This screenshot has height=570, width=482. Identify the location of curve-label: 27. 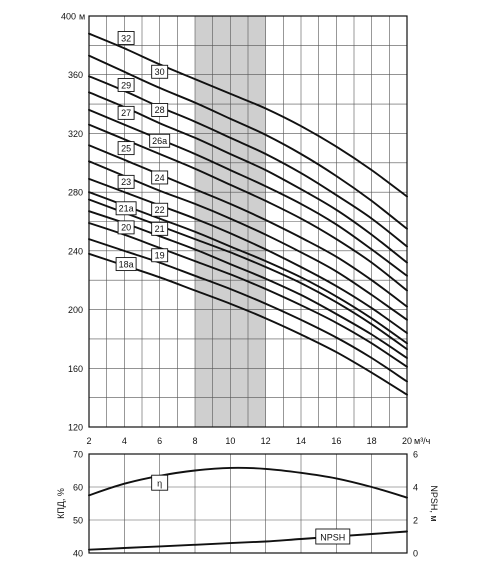
(126, 113).